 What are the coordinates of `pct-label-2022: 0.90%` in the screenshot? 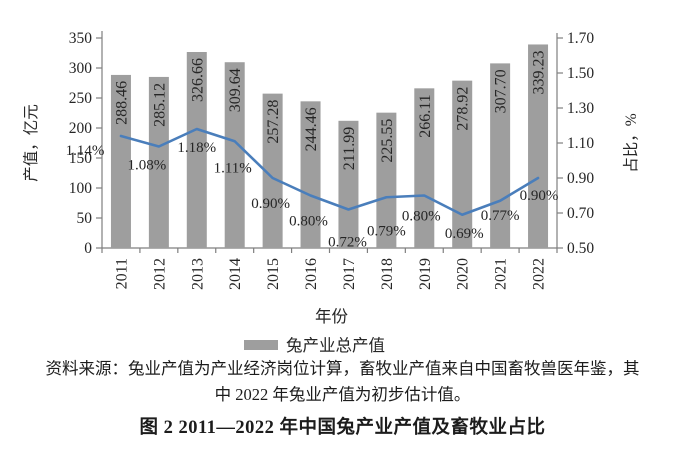 It's located at (539, 196).